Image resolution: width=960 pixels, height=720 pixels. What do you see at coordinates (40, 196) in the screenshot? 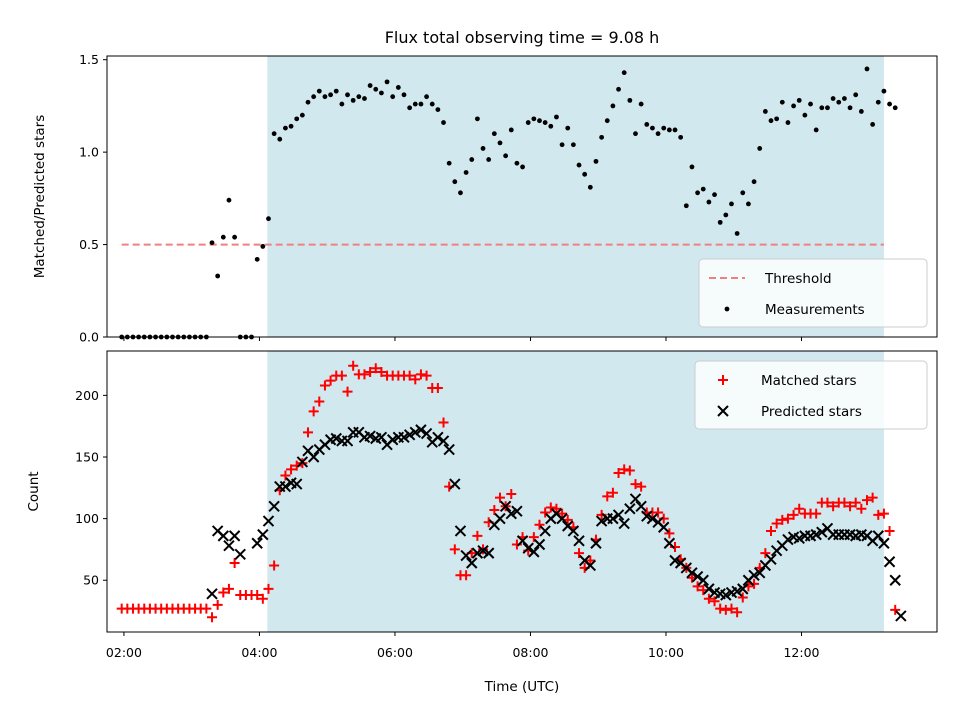
I see `y-axis-label: Matched/Predicted stars` at bounding box center [40, 196].